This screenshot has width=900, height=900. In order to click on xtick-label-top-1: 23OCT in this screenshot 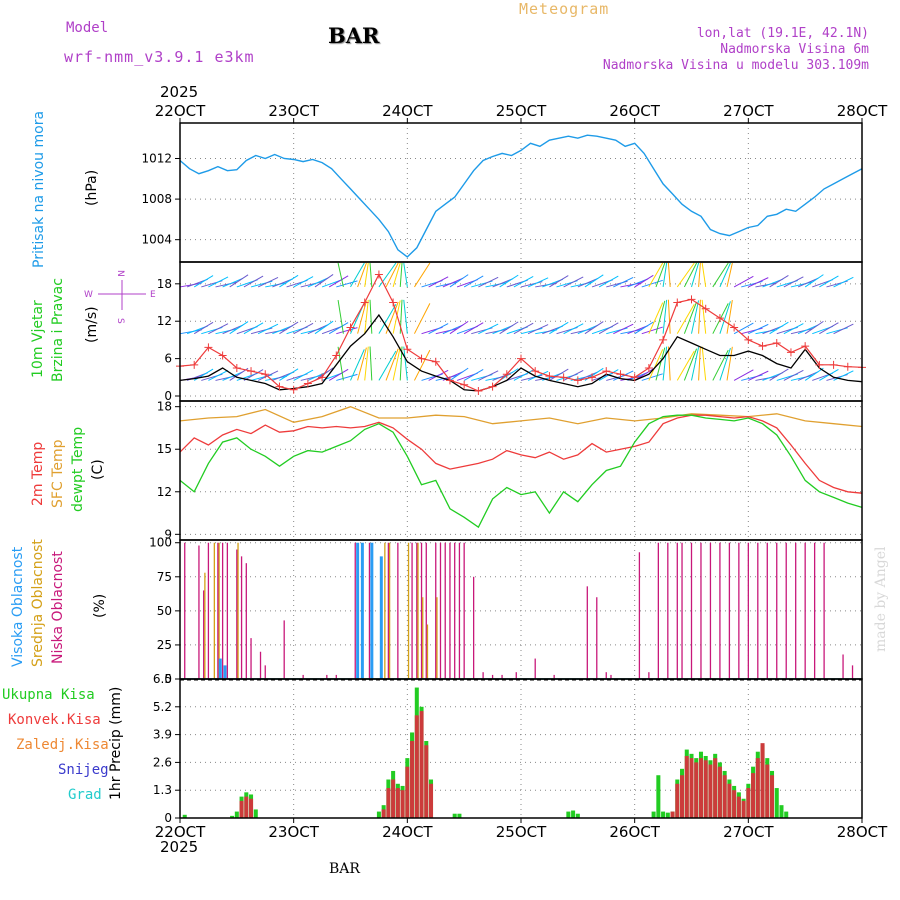, I will do `click(293, 111)`.